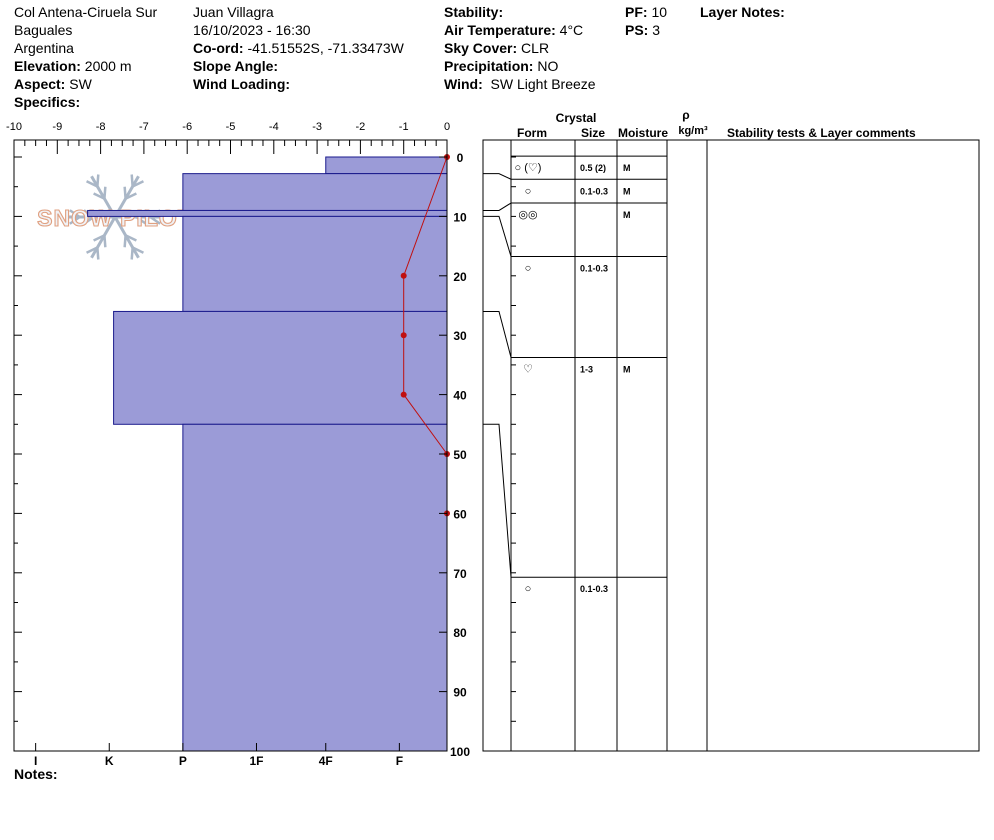 The image size is (994, 840). What do you see at coordinates (693, 131) in the screenshot?
I see `density-unit-header: kg/m³` at bounding box center [693, 131].